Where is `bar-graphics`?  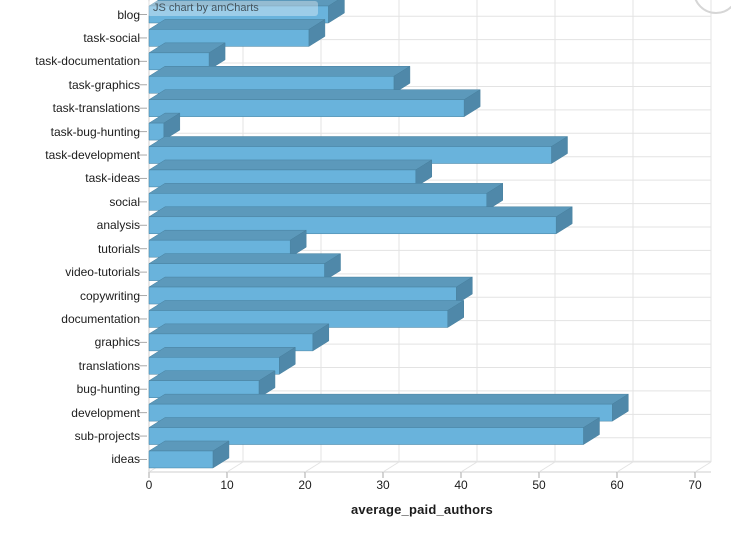
bar-graphics is located at coordinates (239, 337).